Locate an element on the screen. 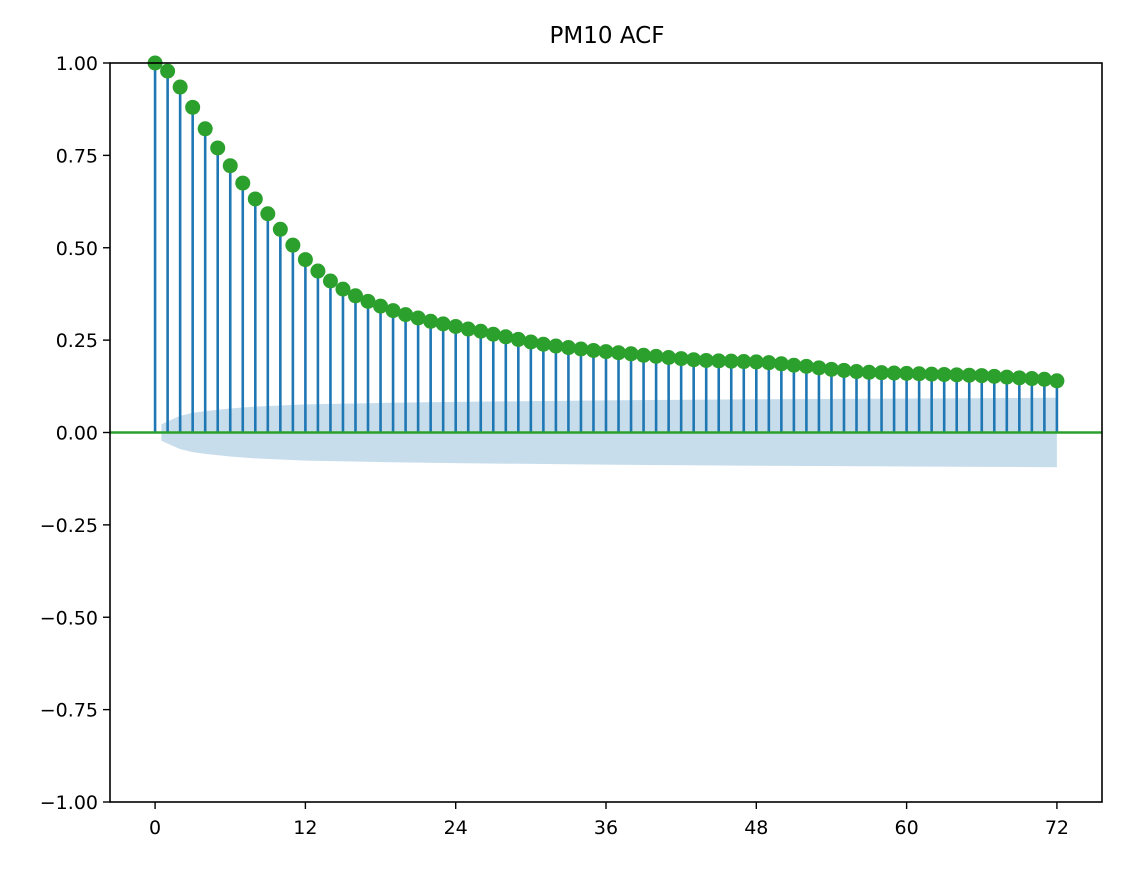  x-tick-label: 60 is located at coordinates (907, 828).